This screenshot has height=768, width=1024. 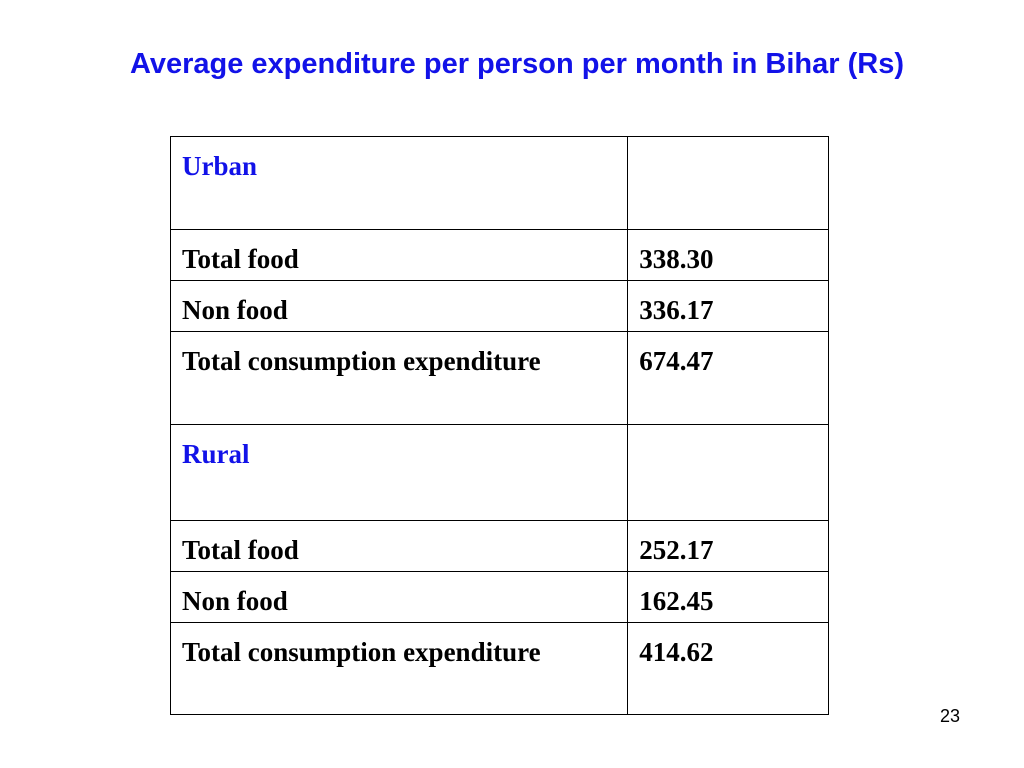 I want to click on row-value: 162.45, so click(x=728, y=597).